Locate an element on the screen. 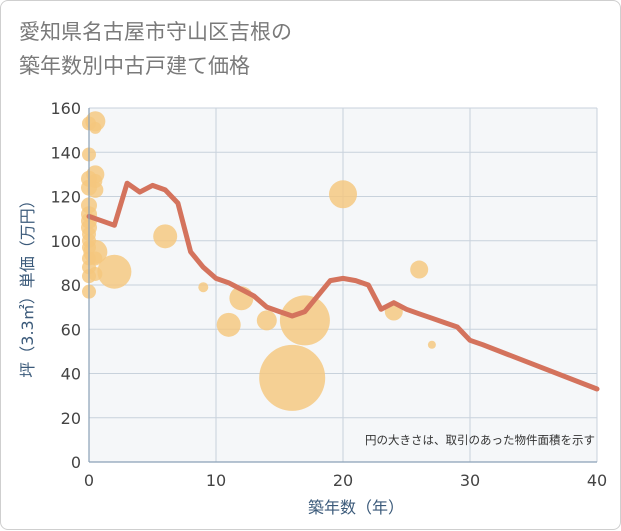  y-tick-label: 120 is located at coordinates (65, 197).